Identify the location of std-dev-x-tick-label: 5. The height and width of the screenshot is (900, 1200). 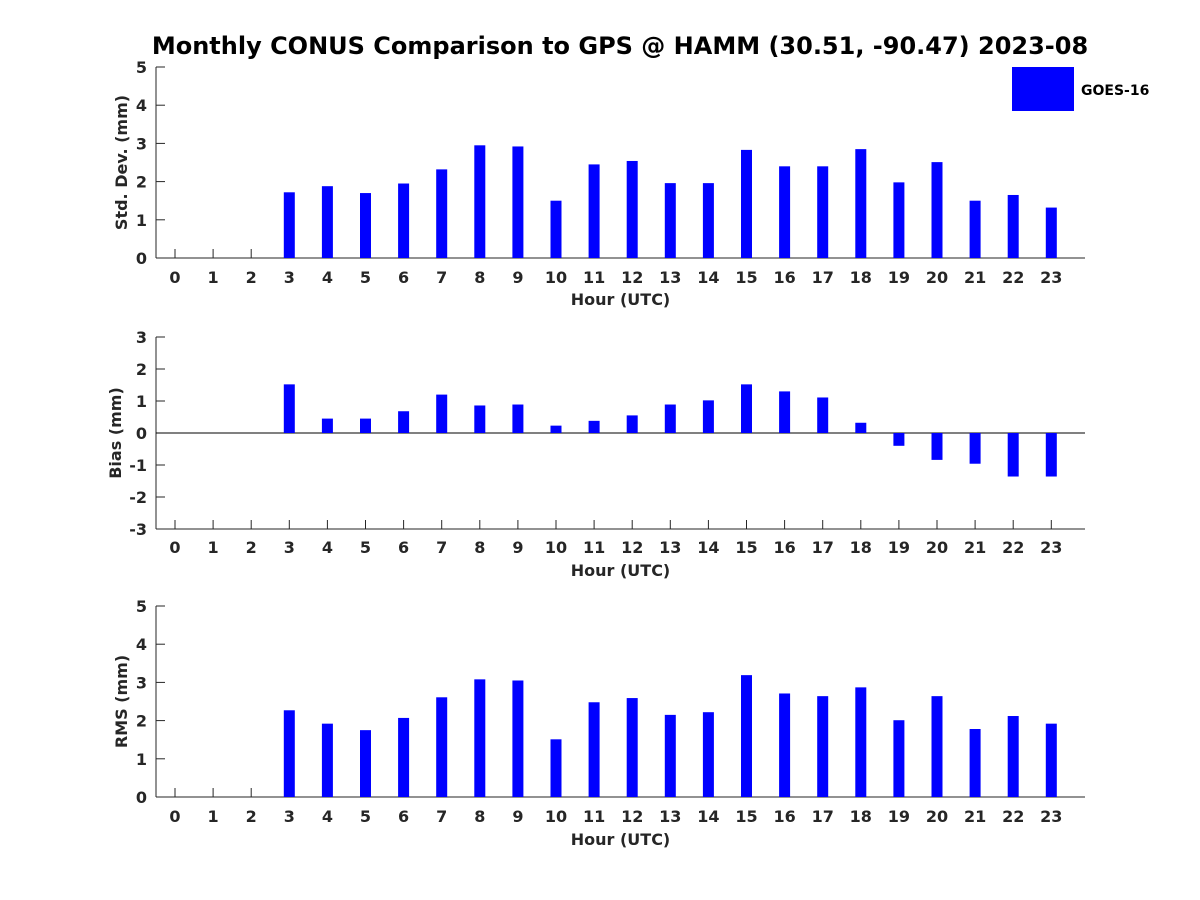
(365, 277).